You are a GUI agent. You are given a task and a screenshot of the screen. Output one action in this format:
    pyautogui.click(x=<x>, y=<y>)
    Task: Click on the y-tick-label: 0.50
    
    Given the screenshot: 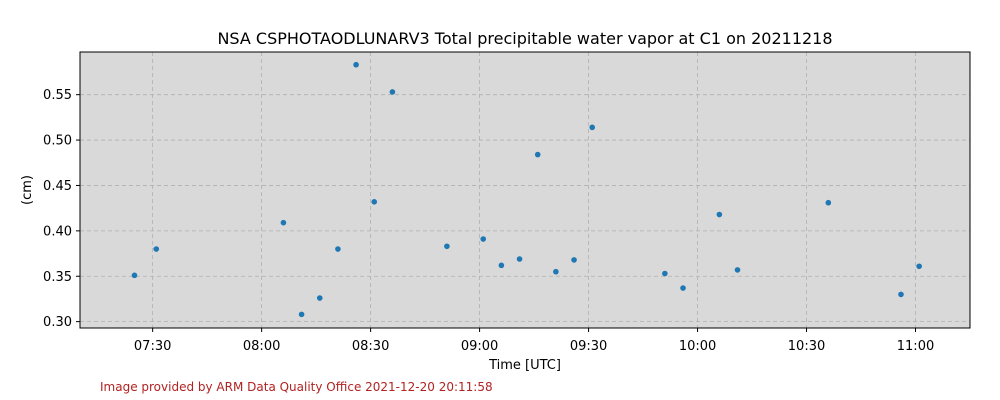 What is the action you would take?
    pyautogui.click(x=57, y=141)
    